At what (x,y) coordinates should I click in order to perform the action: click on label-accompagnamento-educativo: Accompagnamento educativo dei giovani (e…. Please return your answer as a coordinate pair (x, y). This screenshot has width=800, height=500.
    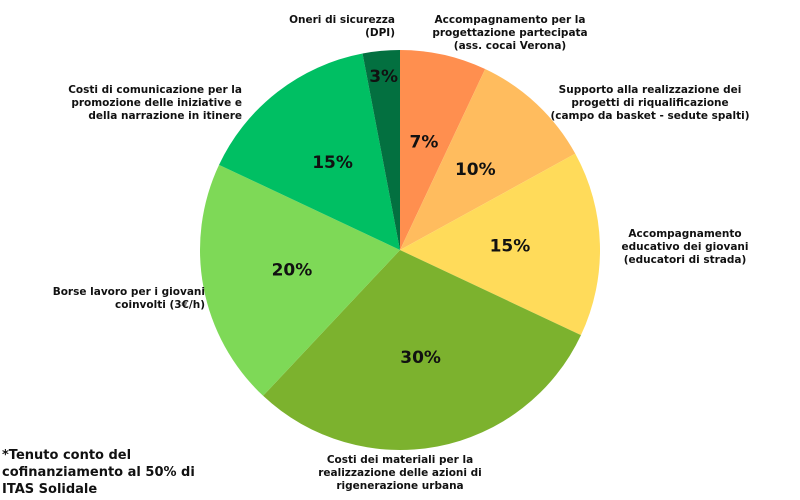
    Looking at the image, I should click on (685, 247).